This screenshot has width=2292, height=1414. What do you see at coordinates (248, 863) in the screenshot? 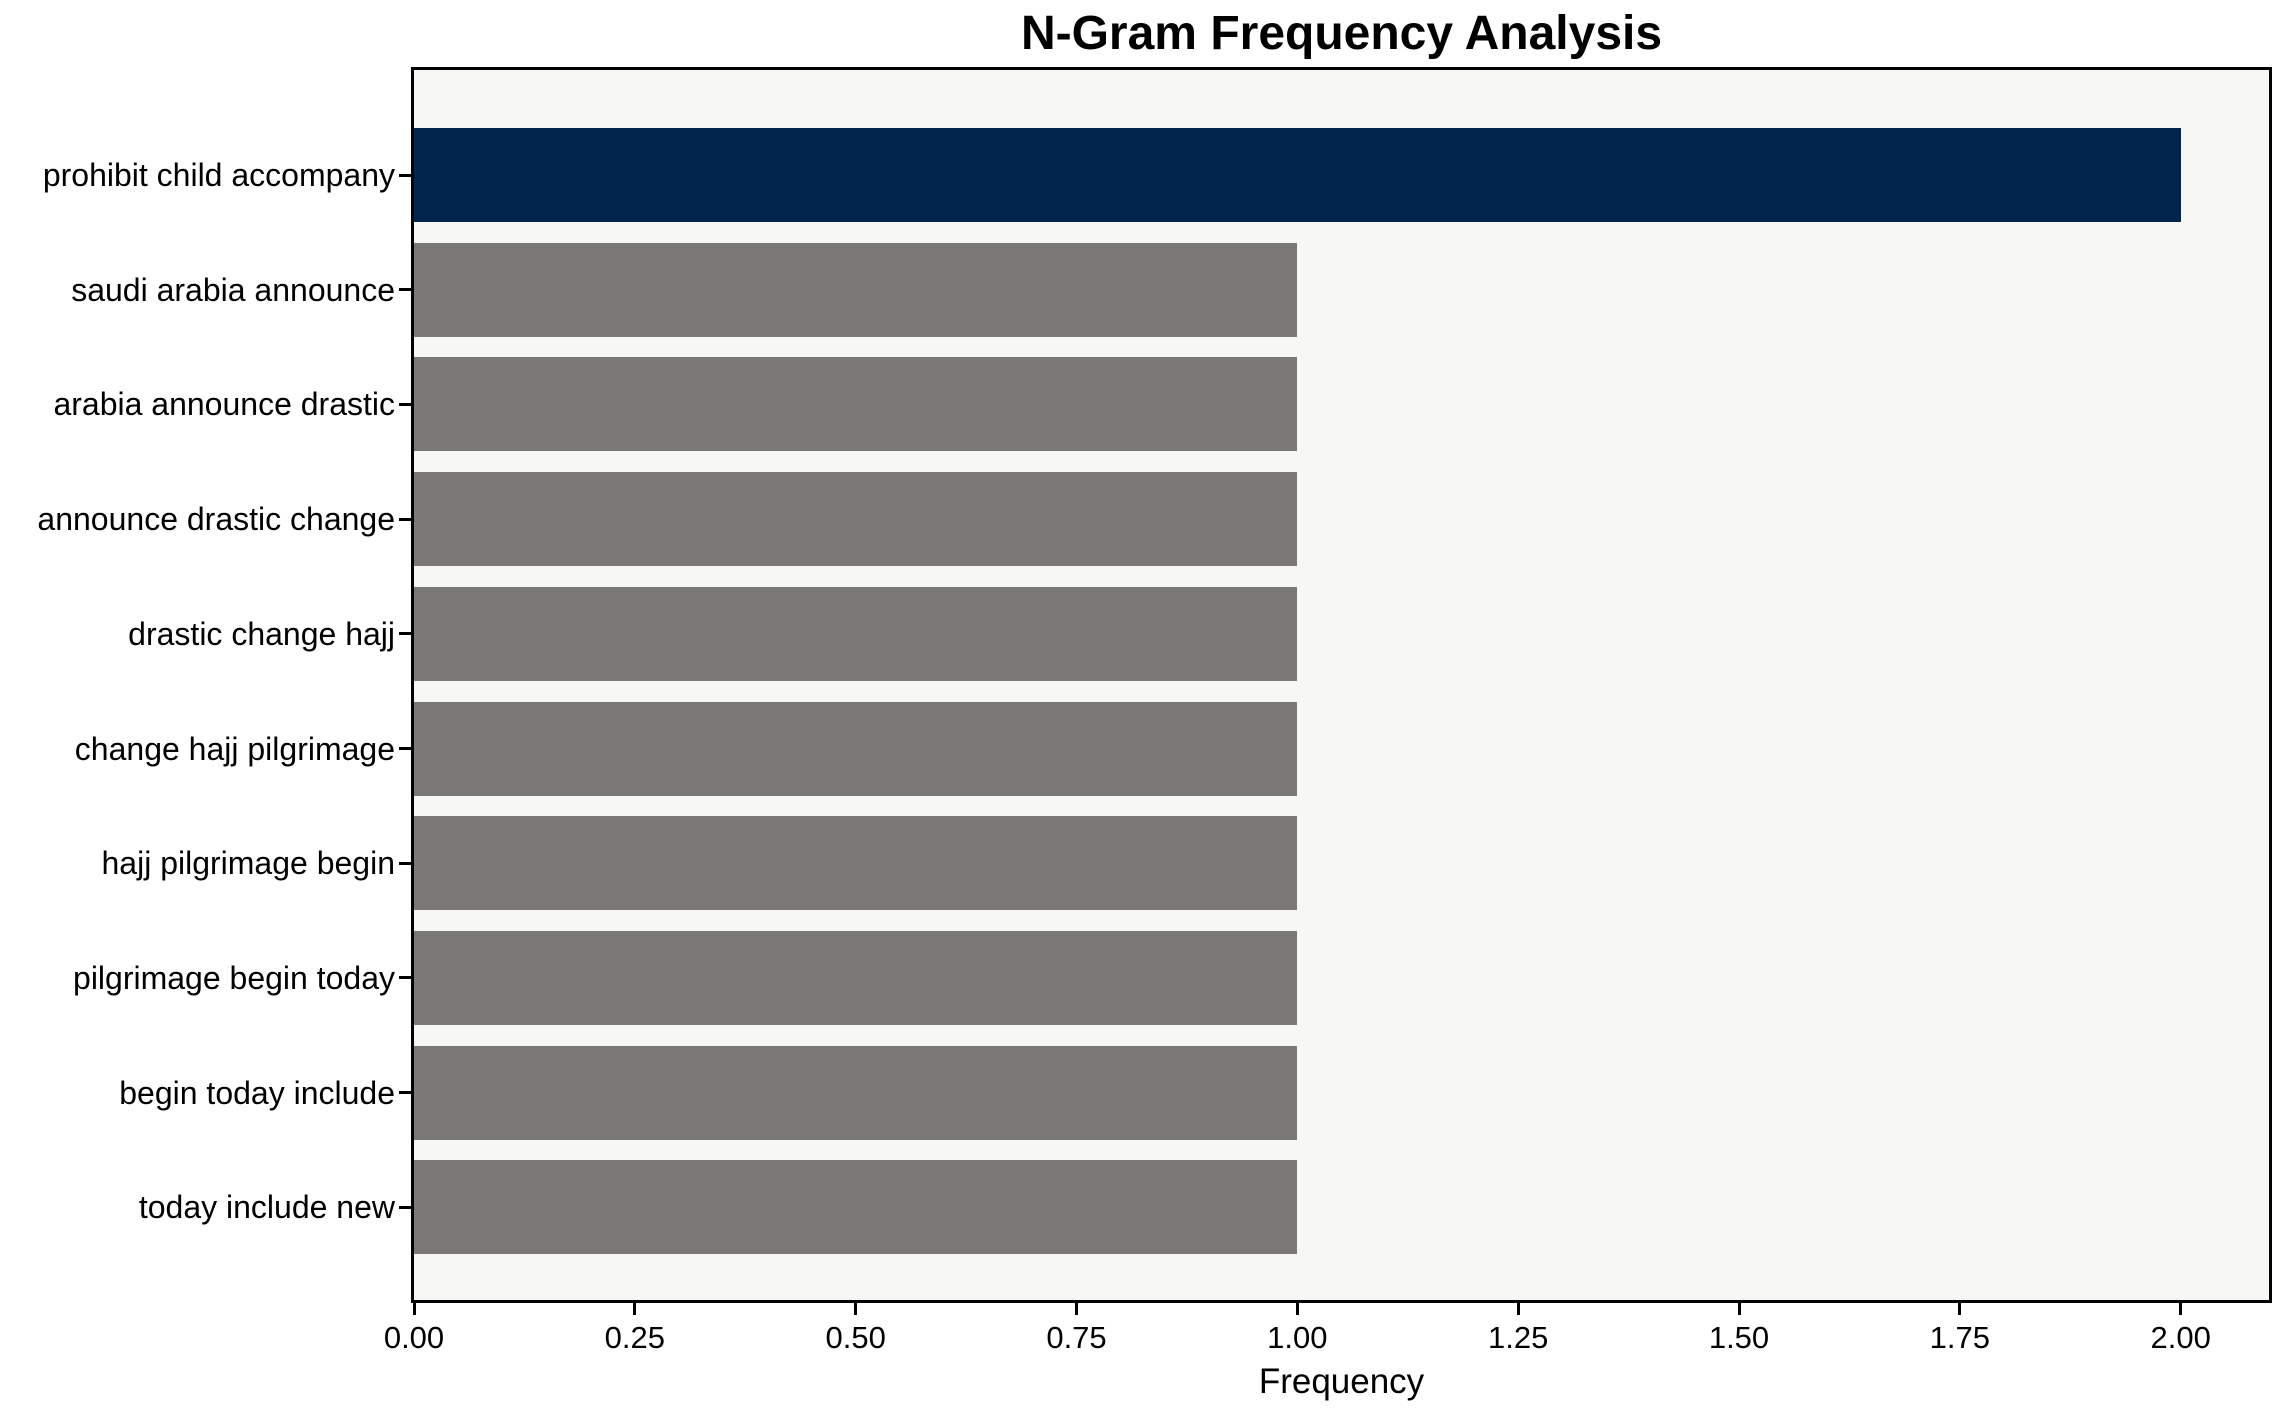
I see `y-tick-label: hajj pilgrimage begin` at bounding box center [248, 863].